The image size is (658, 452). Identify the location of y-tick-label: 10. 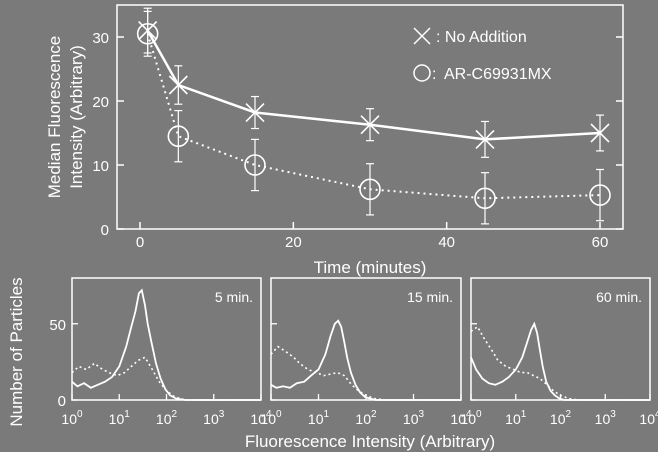
(100, 166).